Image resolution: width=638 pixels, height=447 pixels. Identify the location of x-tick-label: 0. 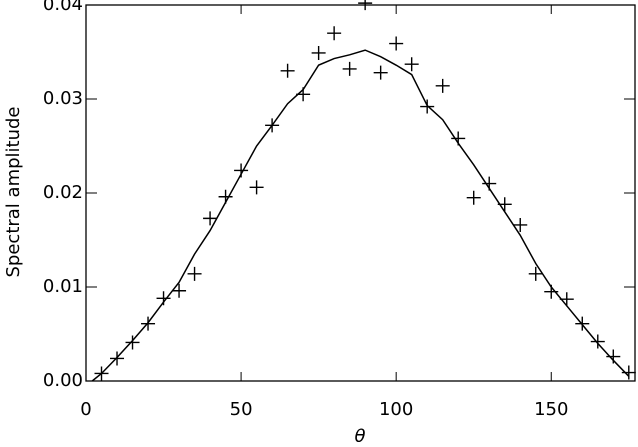
(85, 409).